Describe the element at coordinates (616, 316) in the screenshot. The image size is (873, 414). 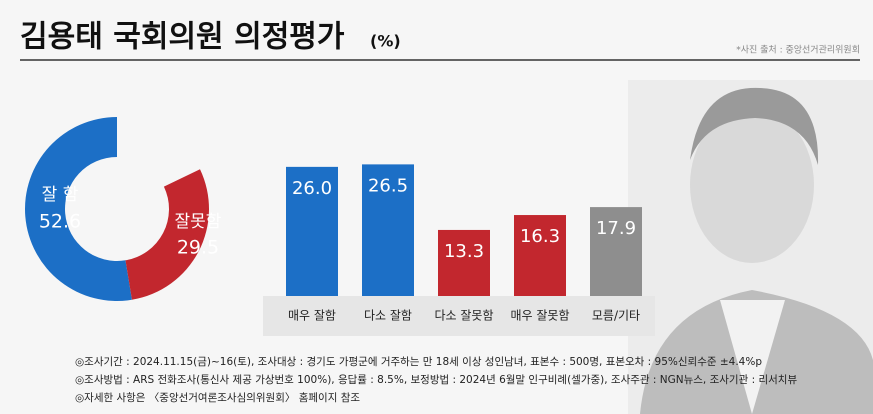
I see `x-tick-label: 모름/기타` at that location.